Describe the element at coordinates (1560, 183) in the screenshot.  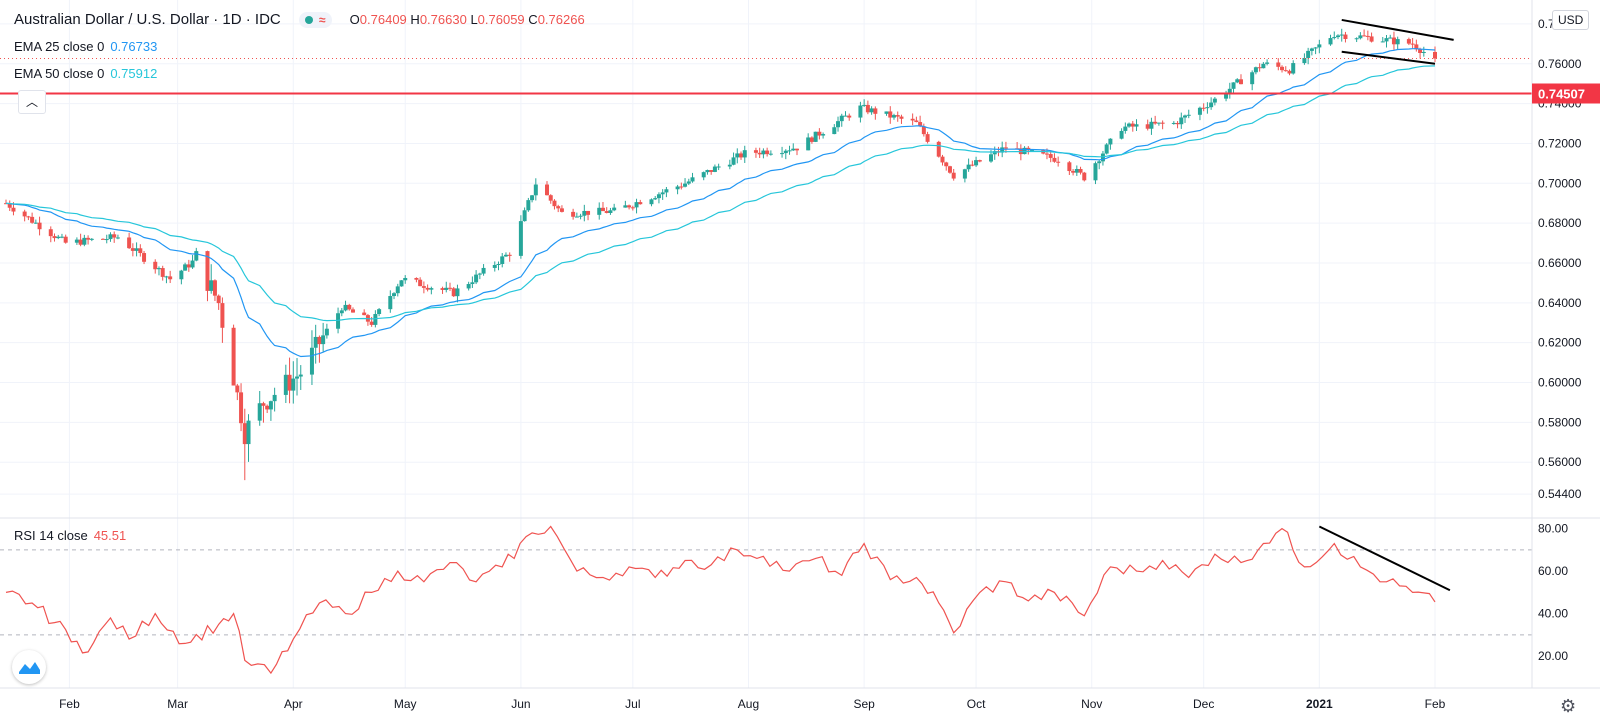
I see `price-axis-label: 0.70000` at that location.